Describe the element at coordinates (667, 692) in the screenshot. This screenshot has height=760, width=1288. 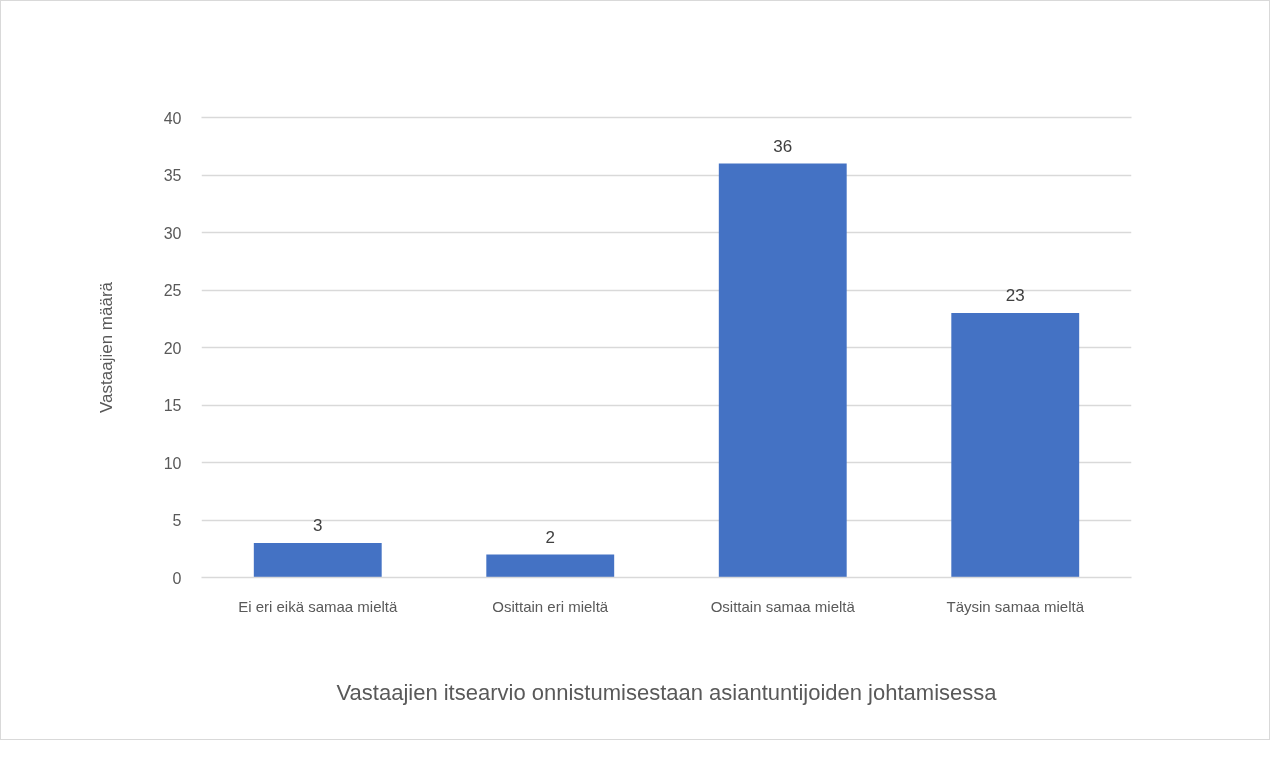
I see `x-axis-title: Vastaajien itsearvio onnistumisestaan asiantuntijoiden johtamisessa` at that location.